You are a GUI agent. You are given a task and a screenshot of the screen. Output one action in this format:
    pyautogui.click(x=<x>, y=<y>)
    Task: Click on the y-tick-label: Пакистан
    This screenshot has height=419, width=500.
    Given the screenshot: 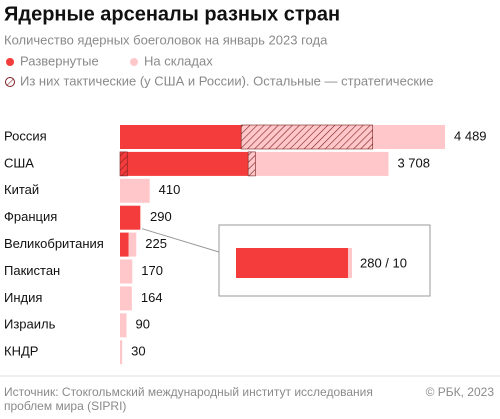 What is the action you would take?
    pyautogui.click(x=32, y=270)
    